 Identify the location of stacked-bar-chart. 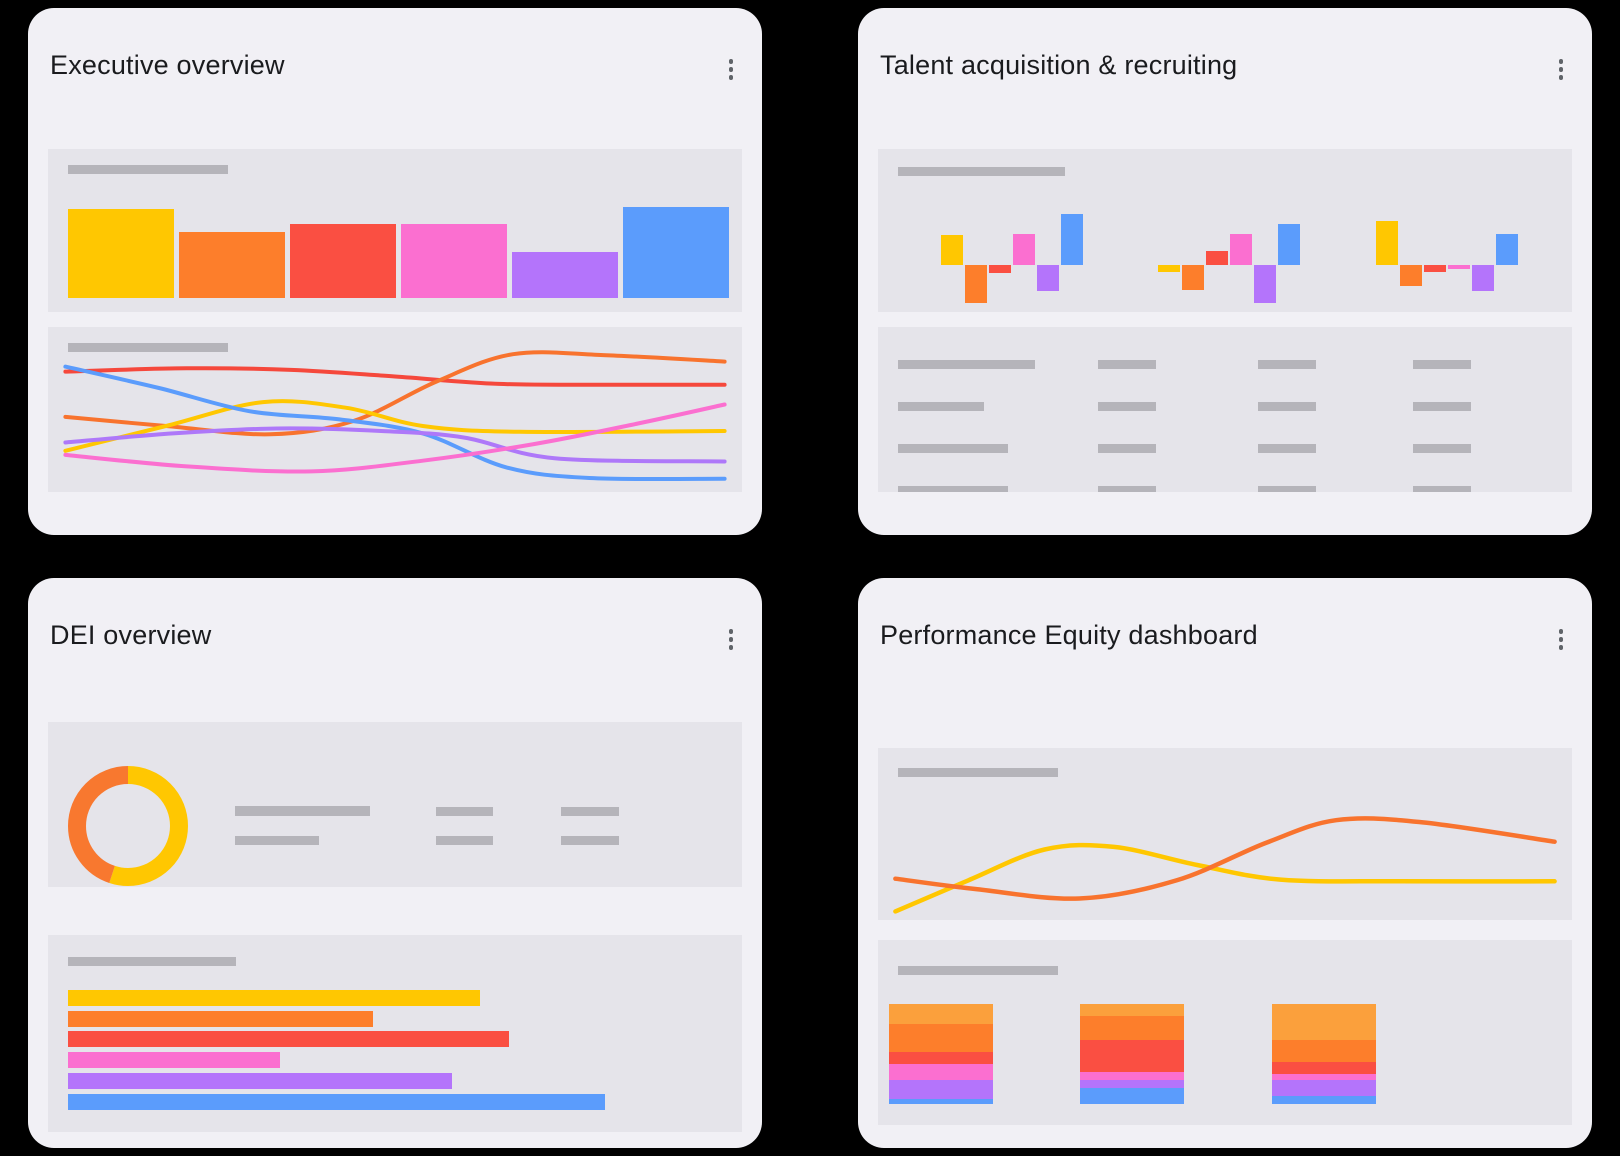
(1225, 1032).